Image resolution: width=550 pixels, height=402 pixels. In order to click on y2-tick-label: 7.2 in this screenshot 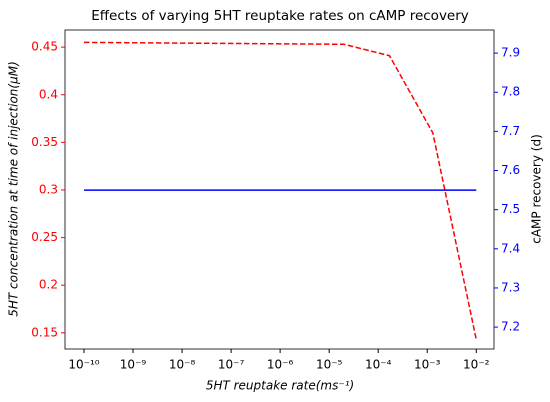, I will do `click(510, 327)`.